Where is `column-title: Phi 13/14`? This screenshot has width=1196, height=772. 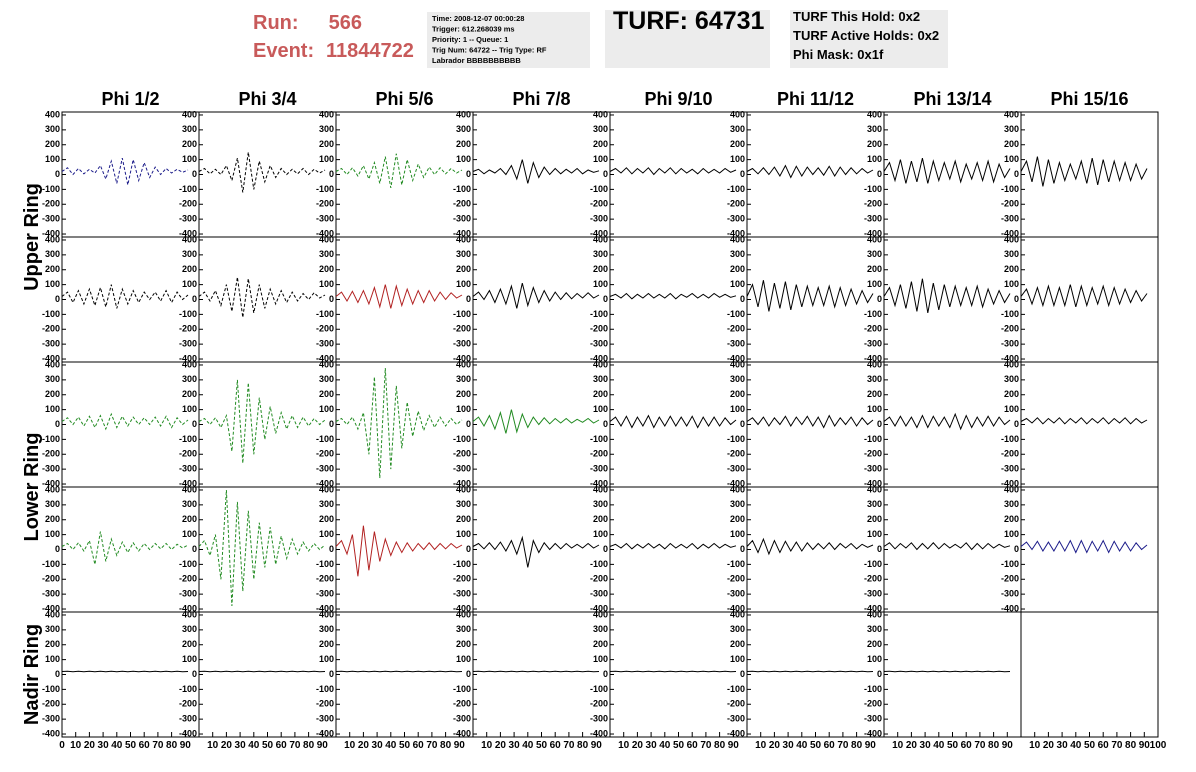
column-title: Phi 13/14 is located at coordinates (952, 99).